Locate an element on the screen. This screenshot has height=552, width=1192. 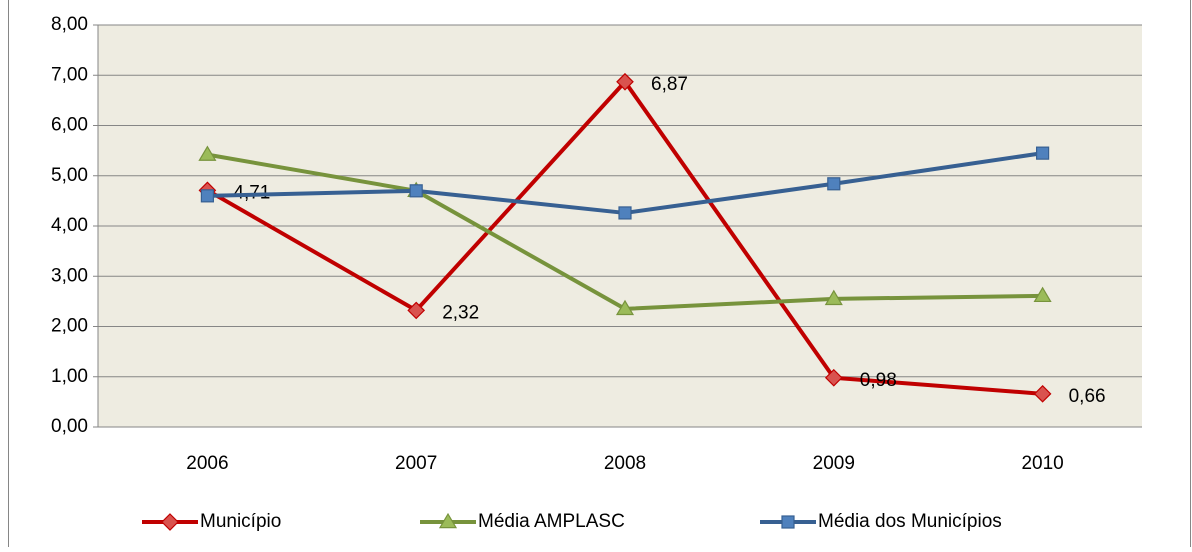
y-tick-label: 1,00 is located at coordinates (69, 376).